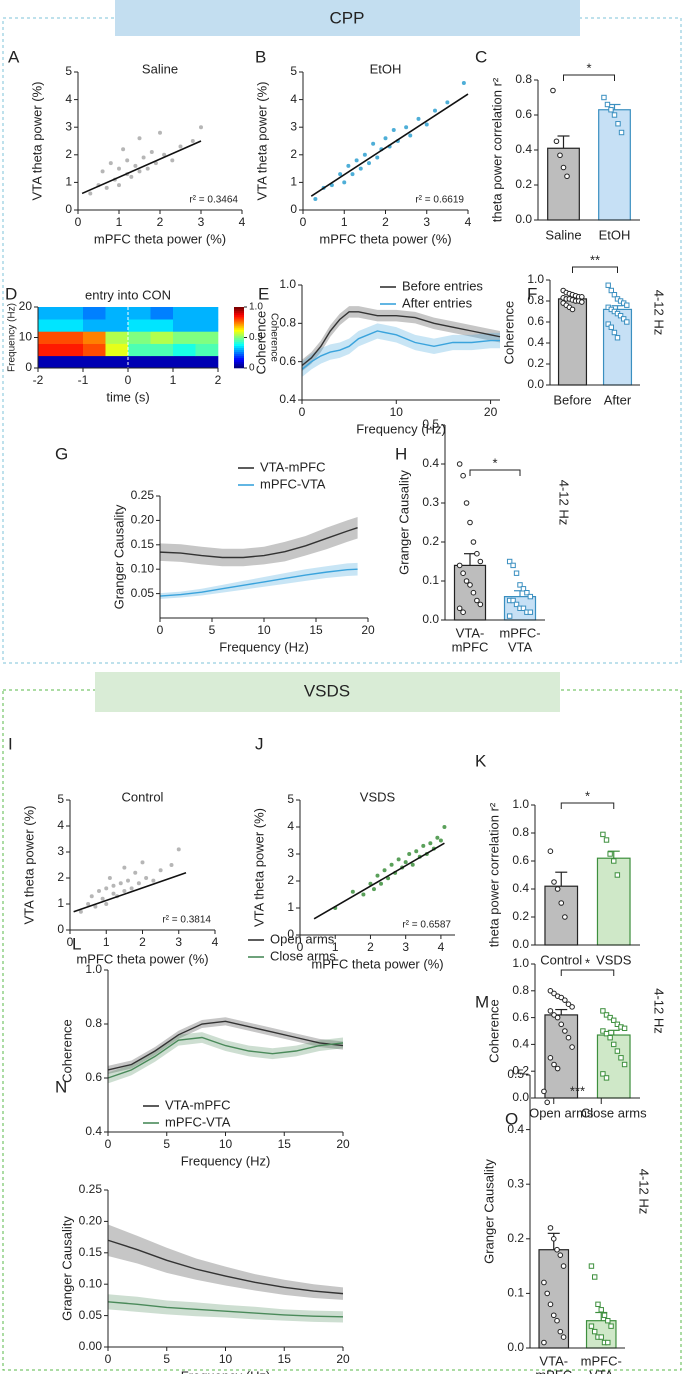  Describe the element at coordinates (481, 760) in the screenshot. I see `panel-letter: K` at that location.